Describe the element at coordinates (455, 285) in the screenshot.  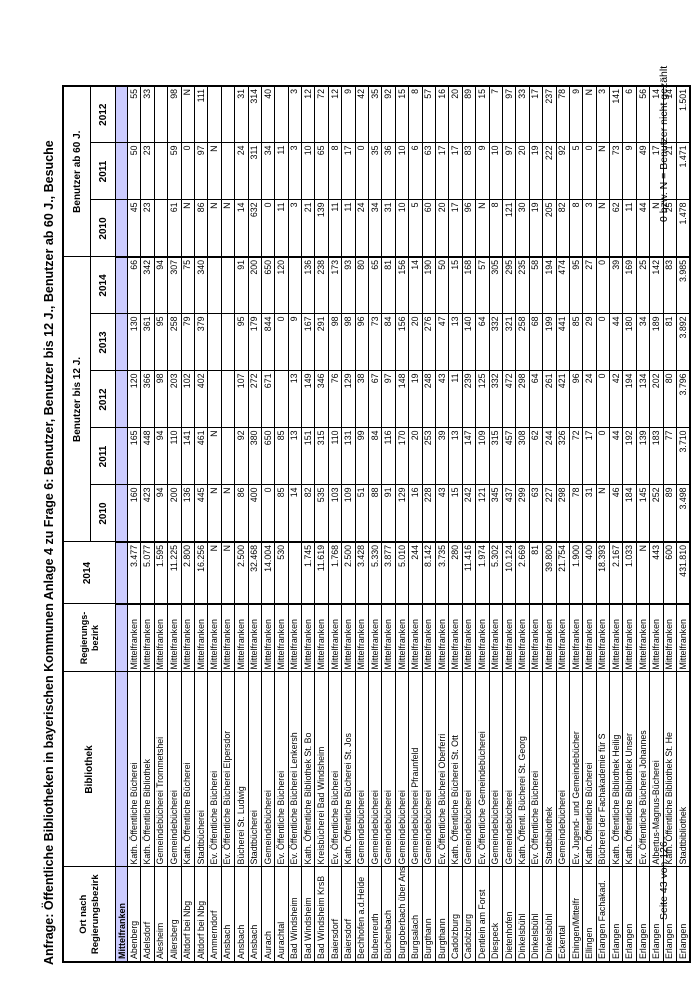
I see `cell-bis12-2014: 15` at that location.